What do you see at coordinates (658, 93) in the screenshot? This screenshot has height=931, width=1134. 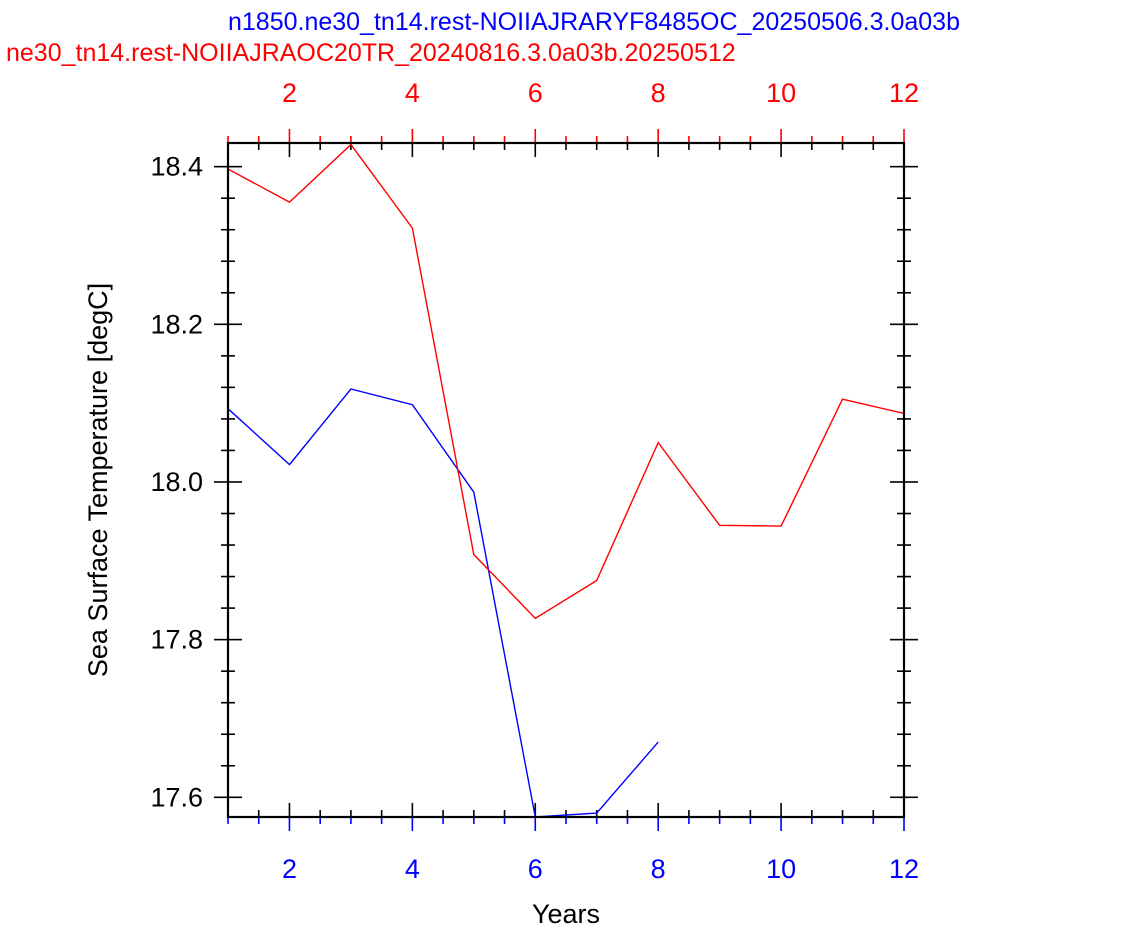 I see `x-tick-label-top: 8` at bounding box center [658, 93].